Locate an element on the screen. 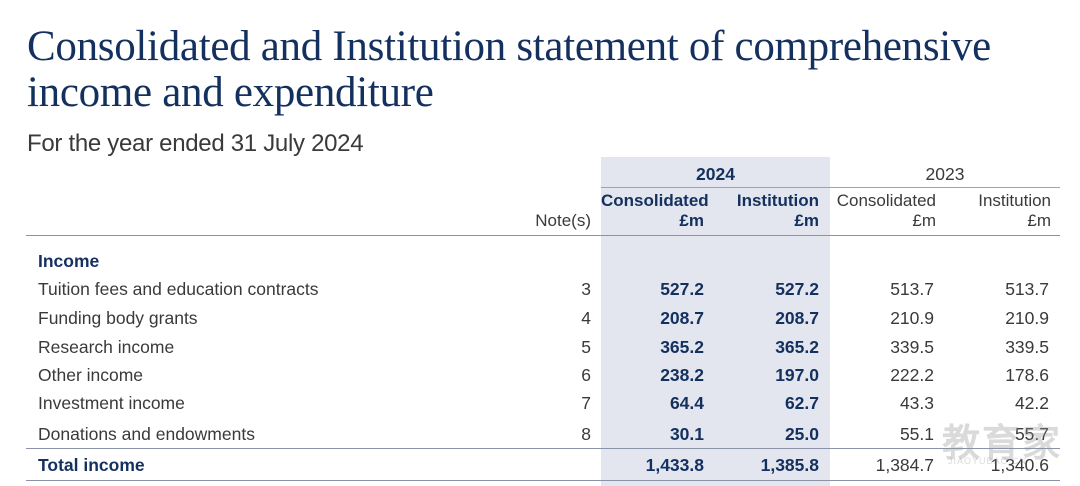 The width and height of the screenshot is (1080, 486). row-consolidated-2024: 527.2 is located at coordinates (682, 289).